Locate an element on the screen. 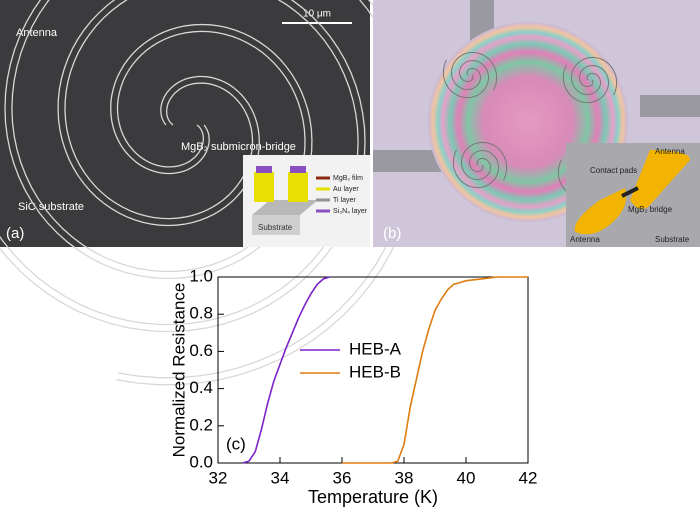 The image size is (700, 513). y-tick-label: 0.6 is located at coordinates (201, 350).